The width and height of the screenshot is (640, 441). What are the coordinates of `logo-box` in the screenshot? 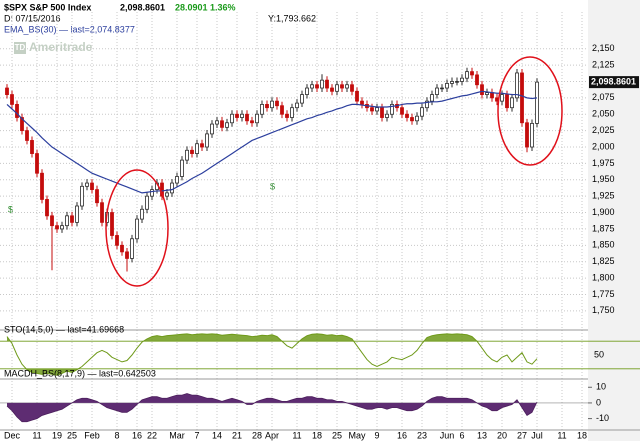 It's located at (20, 48).